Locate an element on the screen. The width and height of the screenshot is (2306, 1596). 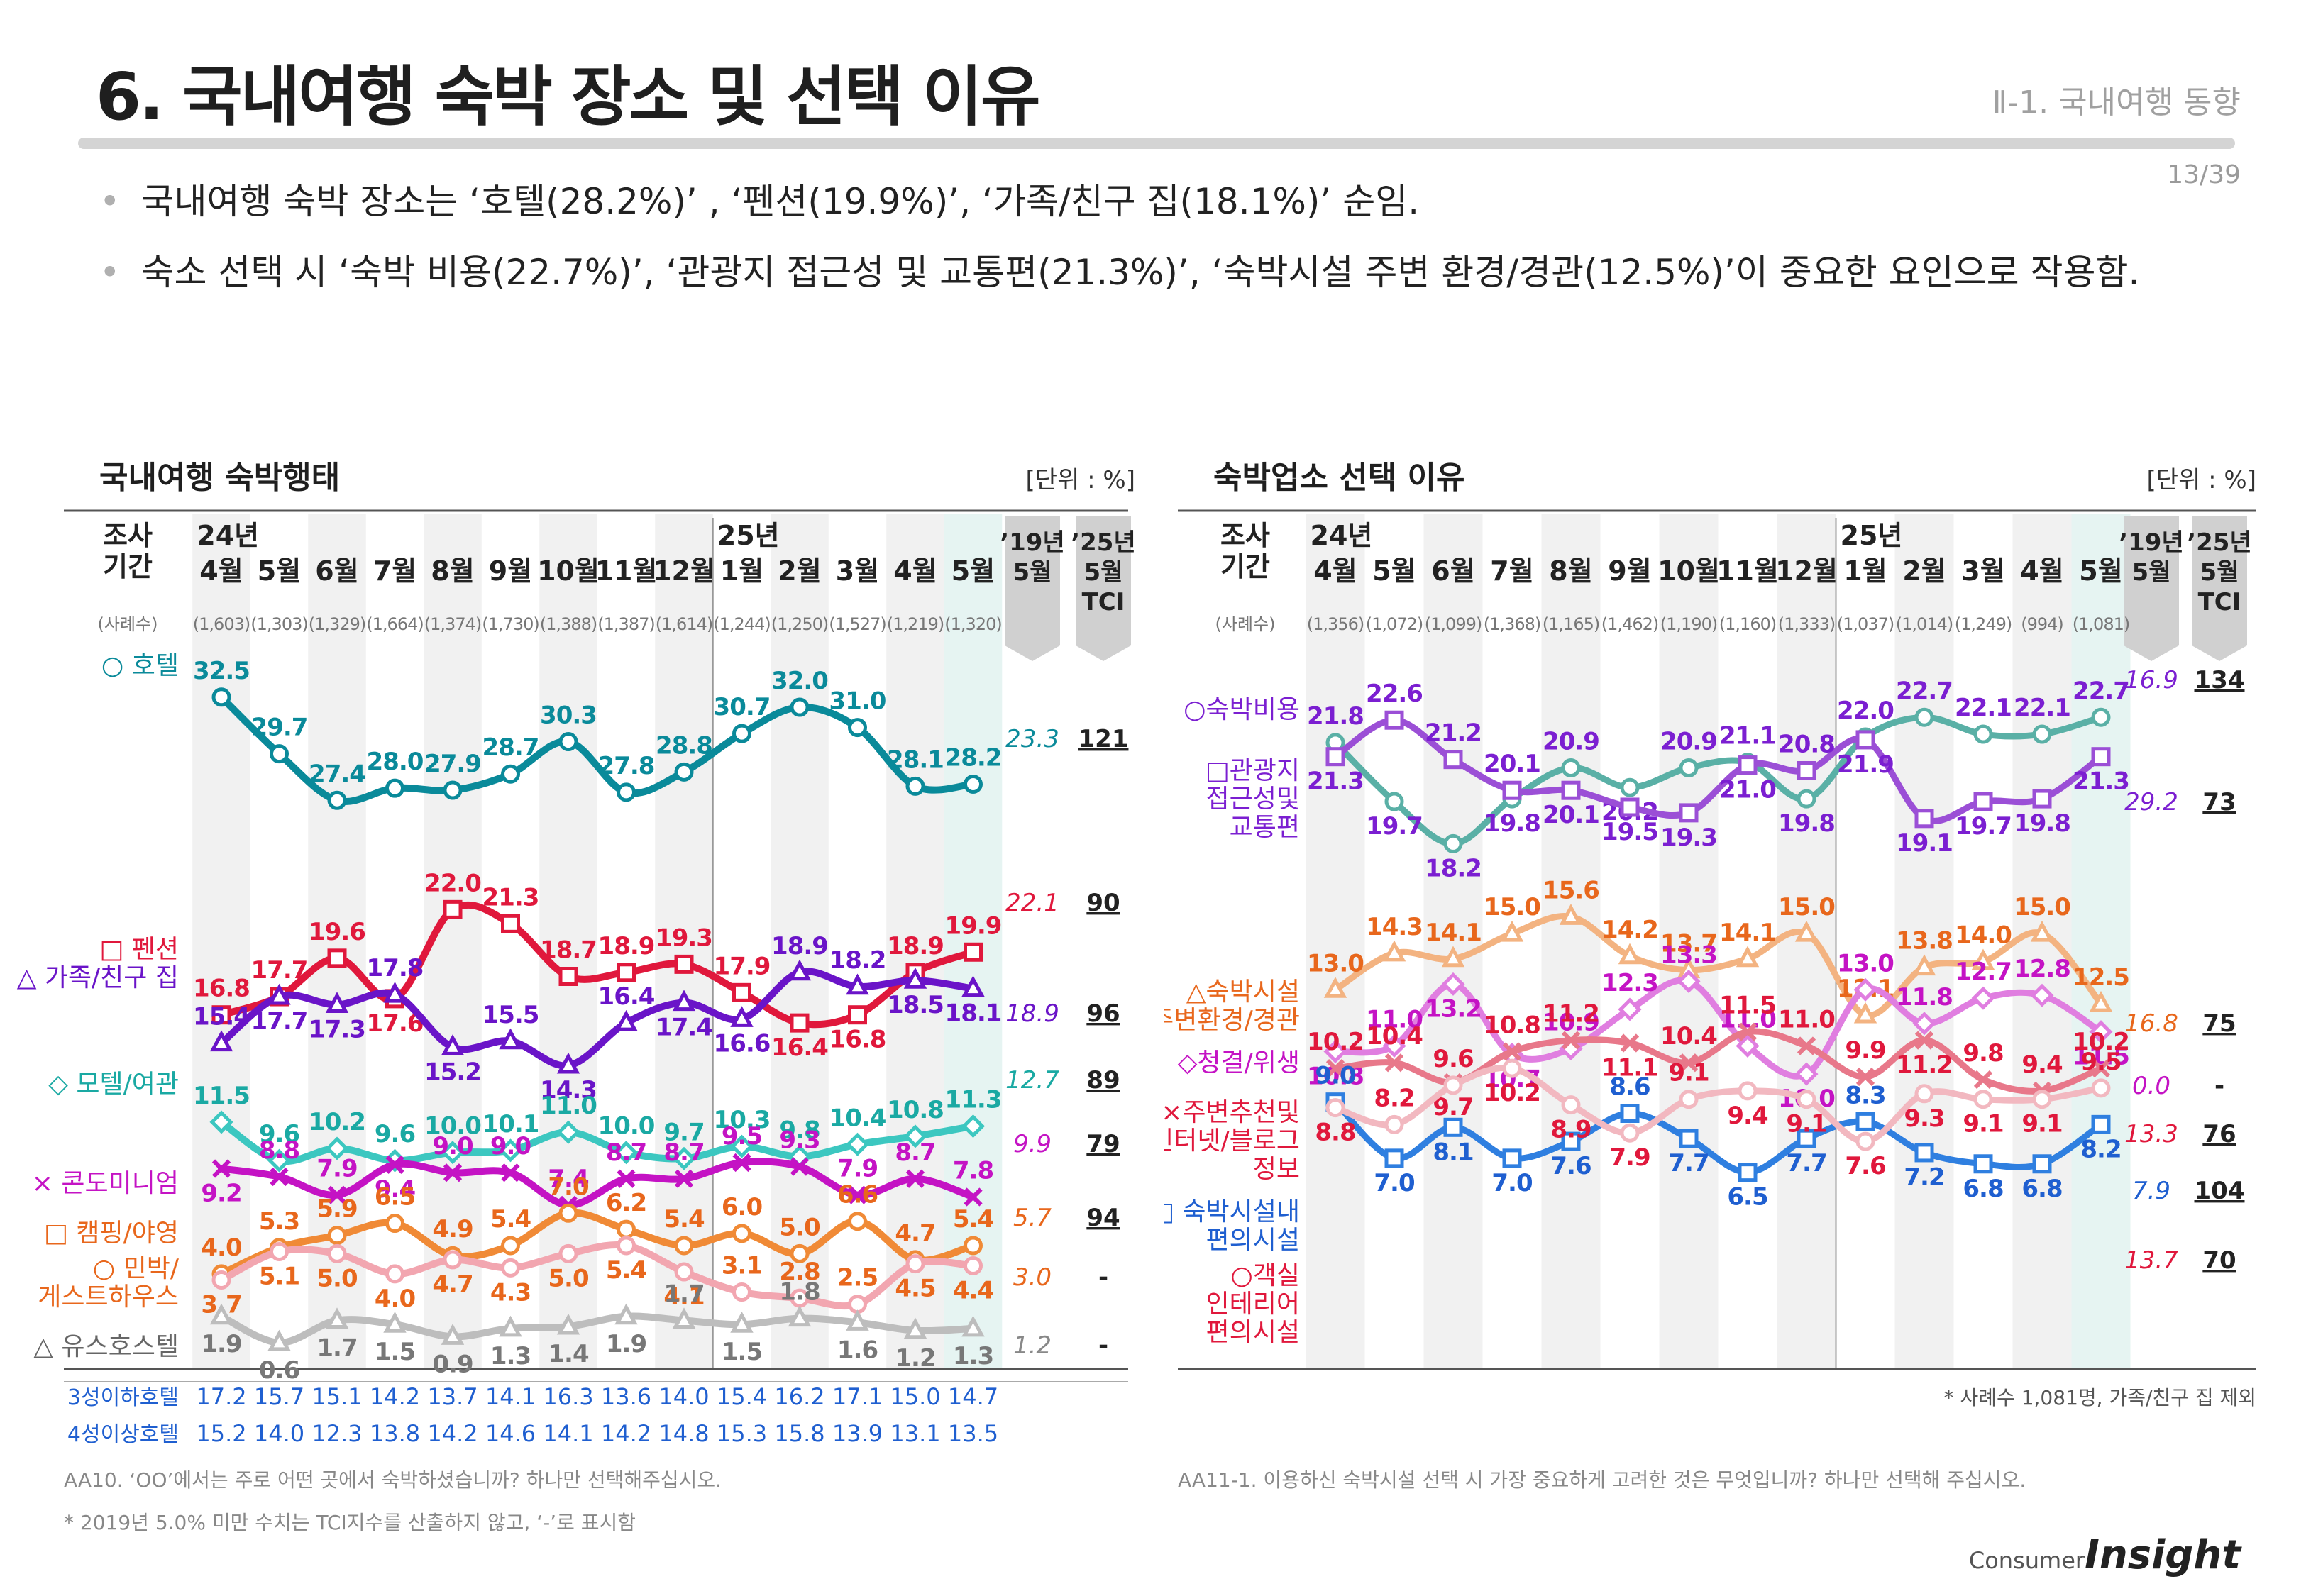
table-cell: 17.2 is located at coordinates (221, 1396).